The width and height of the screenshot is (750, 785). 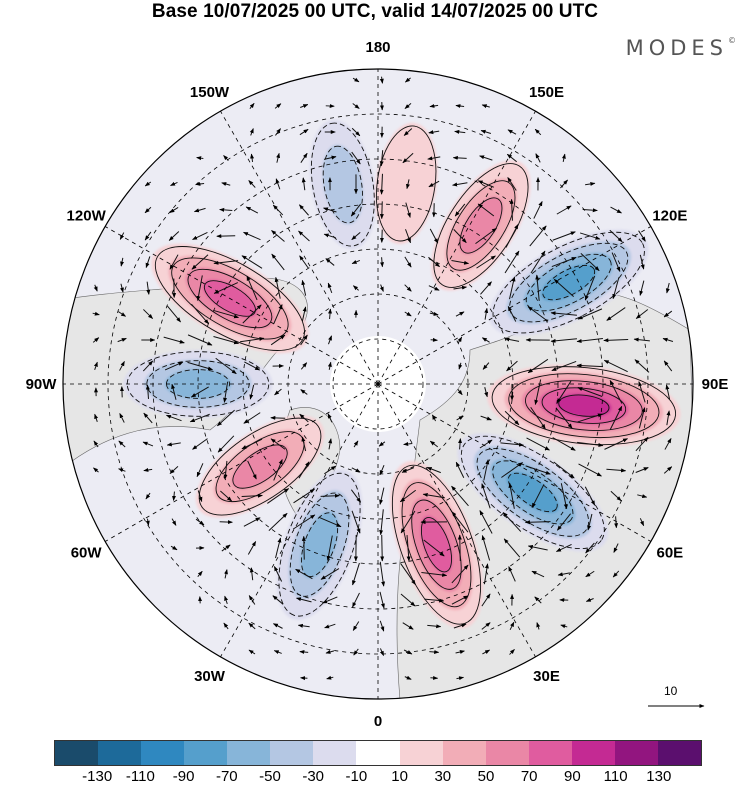 What do you see at coordinates (669, 216) in the screenshot?
I see `lon-label-120e: 120E` at bounding box center [669, 216].